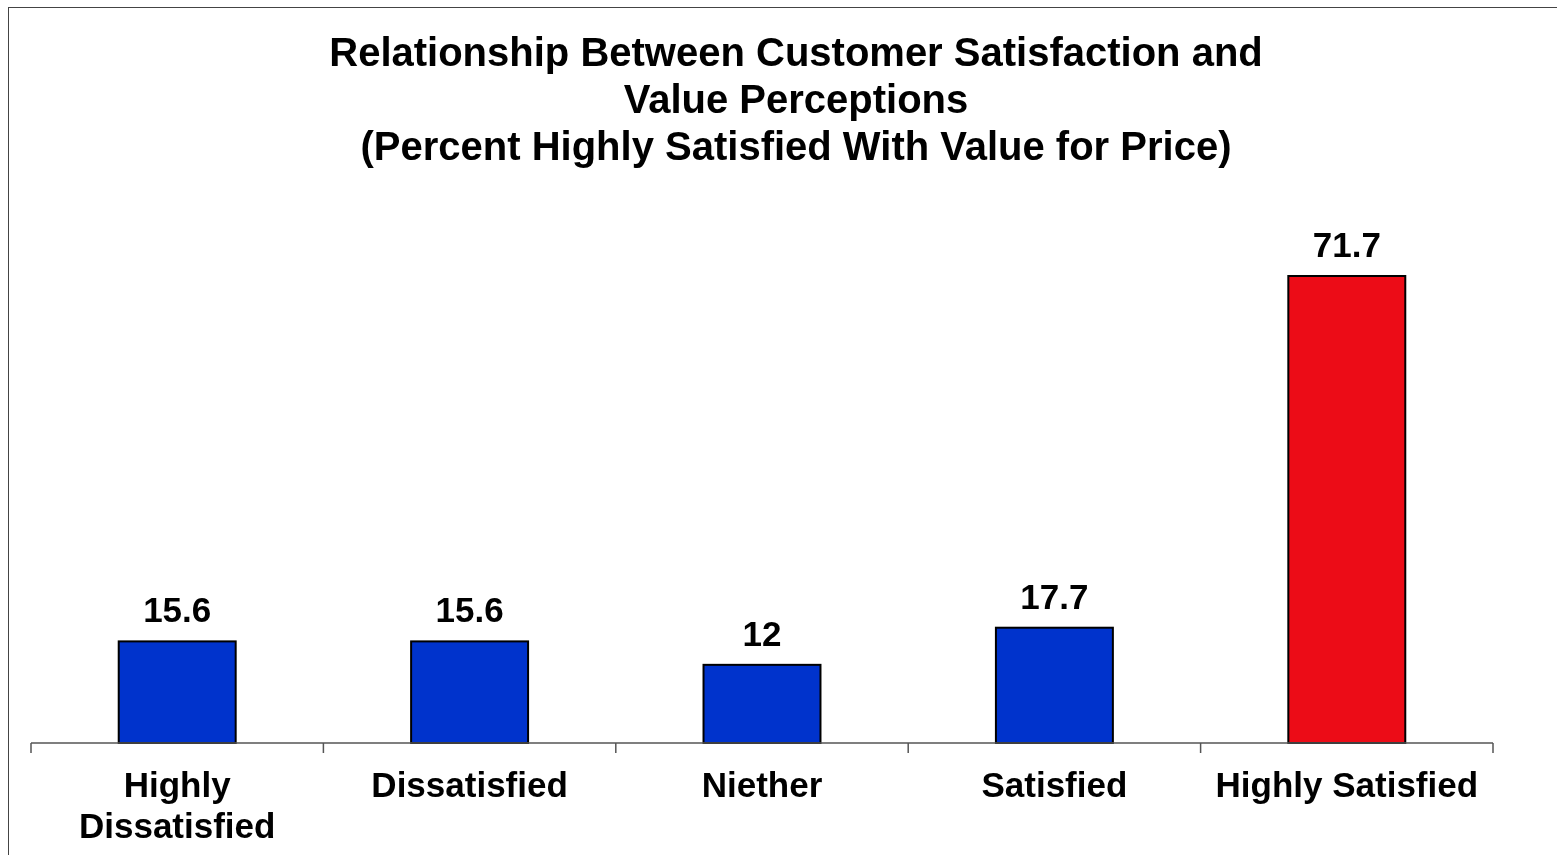 Image resolution: width=1557 pixels, height=855 pixels. Describe the element at coordinates (1054, 596) in the screenshot. I see `data-label: 17.7` at that location.